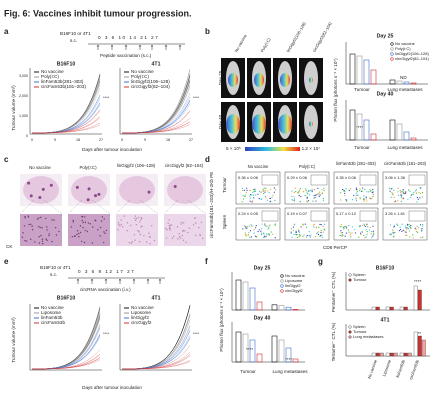 The height and width of the screenshot is (400, 436). I want to click on significance: ****, so click(249, 349).